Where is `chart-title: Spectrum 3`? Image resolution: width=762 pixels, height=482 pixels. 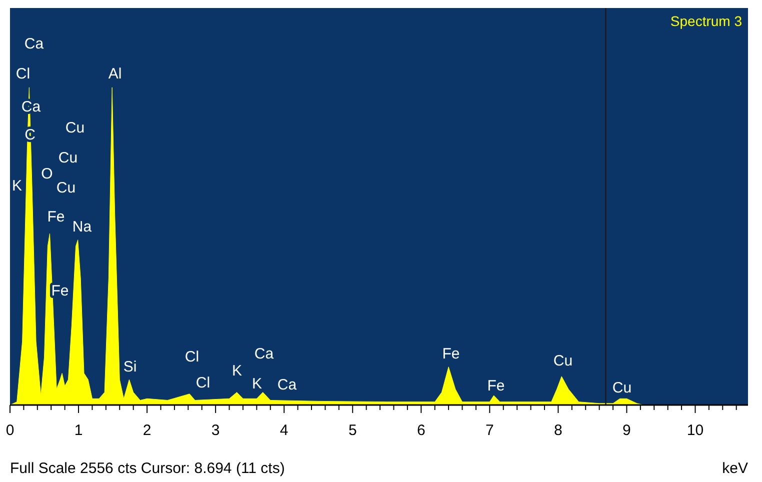
chart-title: Spectrum 3 is located at coordinates (706, 21).